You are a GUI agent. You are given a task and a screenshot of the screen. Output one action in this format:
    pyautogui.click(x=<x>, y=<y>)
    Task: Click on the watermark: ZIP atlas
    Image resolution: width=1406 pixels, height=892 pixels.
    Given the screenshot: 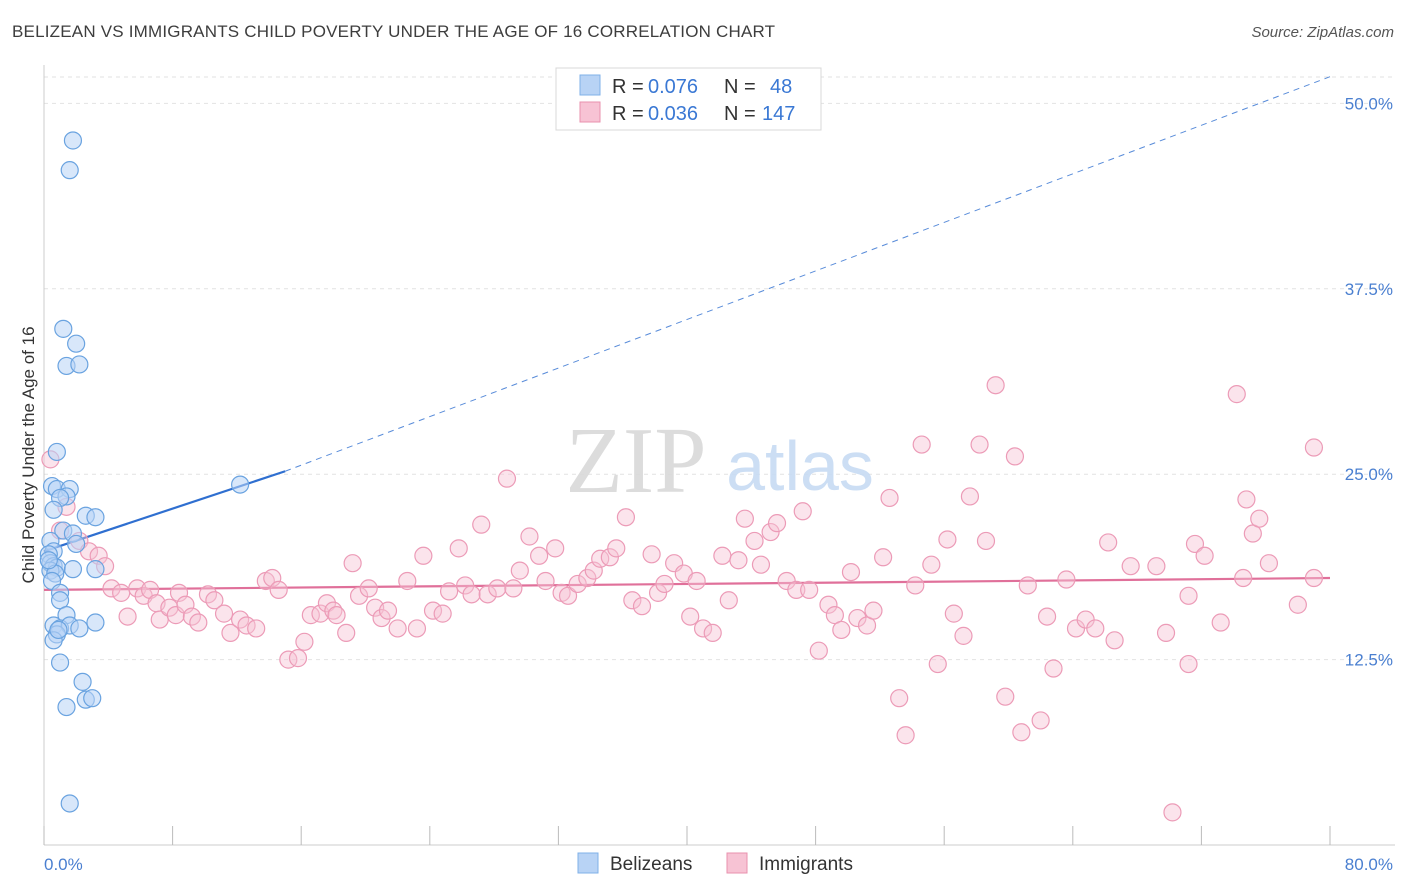 What is the action you would take?
    pyautogui.click(x=720, y=461)
    